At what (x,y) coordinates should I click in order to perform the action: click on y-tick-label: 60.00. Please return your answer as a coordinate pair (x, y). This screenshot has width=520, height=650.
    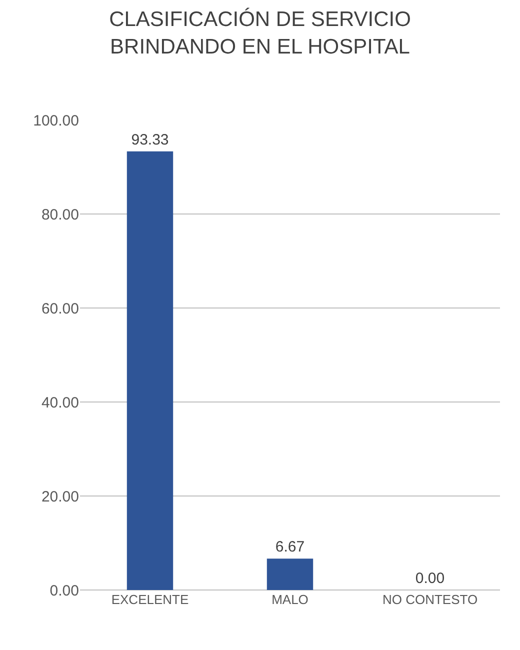
    Looking at the image, I should click on (60, 309).